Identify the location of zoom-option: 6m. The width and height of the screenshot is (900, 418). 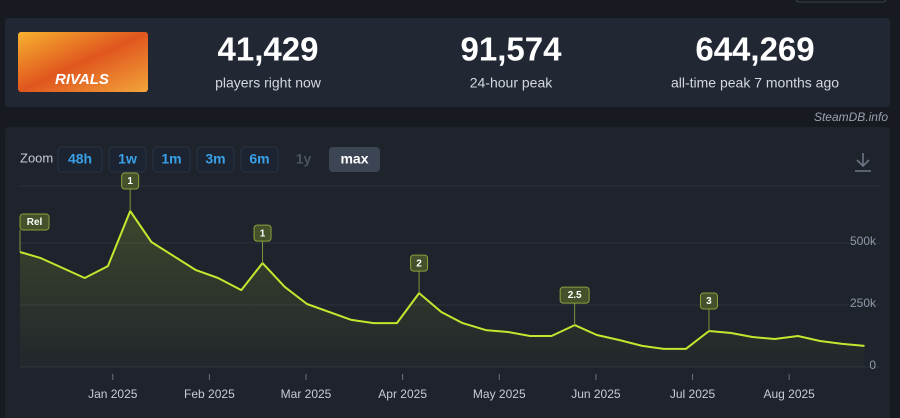
(259, 159).